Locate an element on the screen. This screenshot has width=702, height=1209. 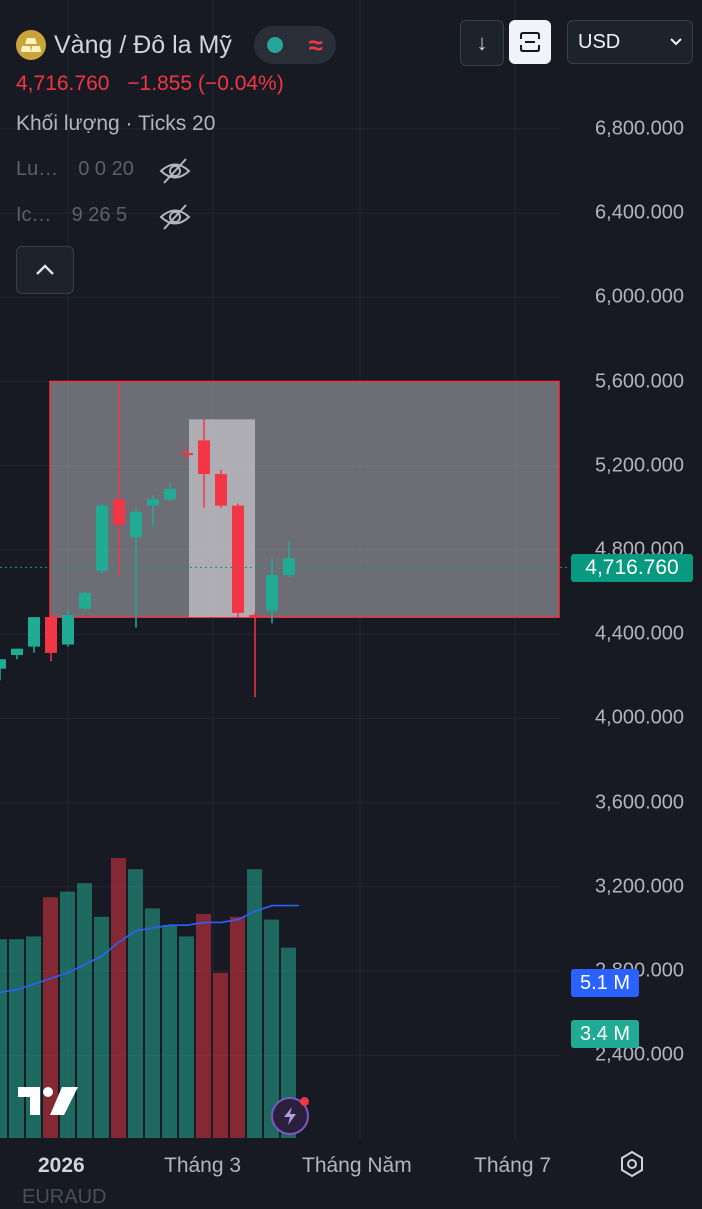
price-axis-label: 5,200.000 is located at coordinates (639, 465).